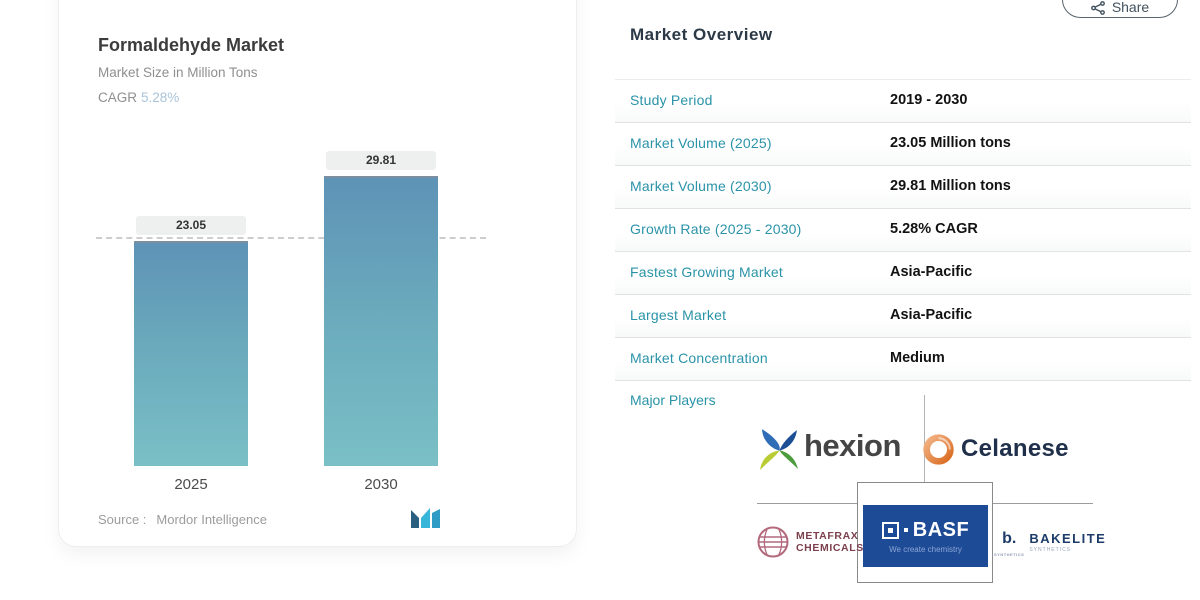 This screenshot has width=1200, height=600. I want to click on row-label: Growth Rate (2025 - 2030), so click(716, 229).